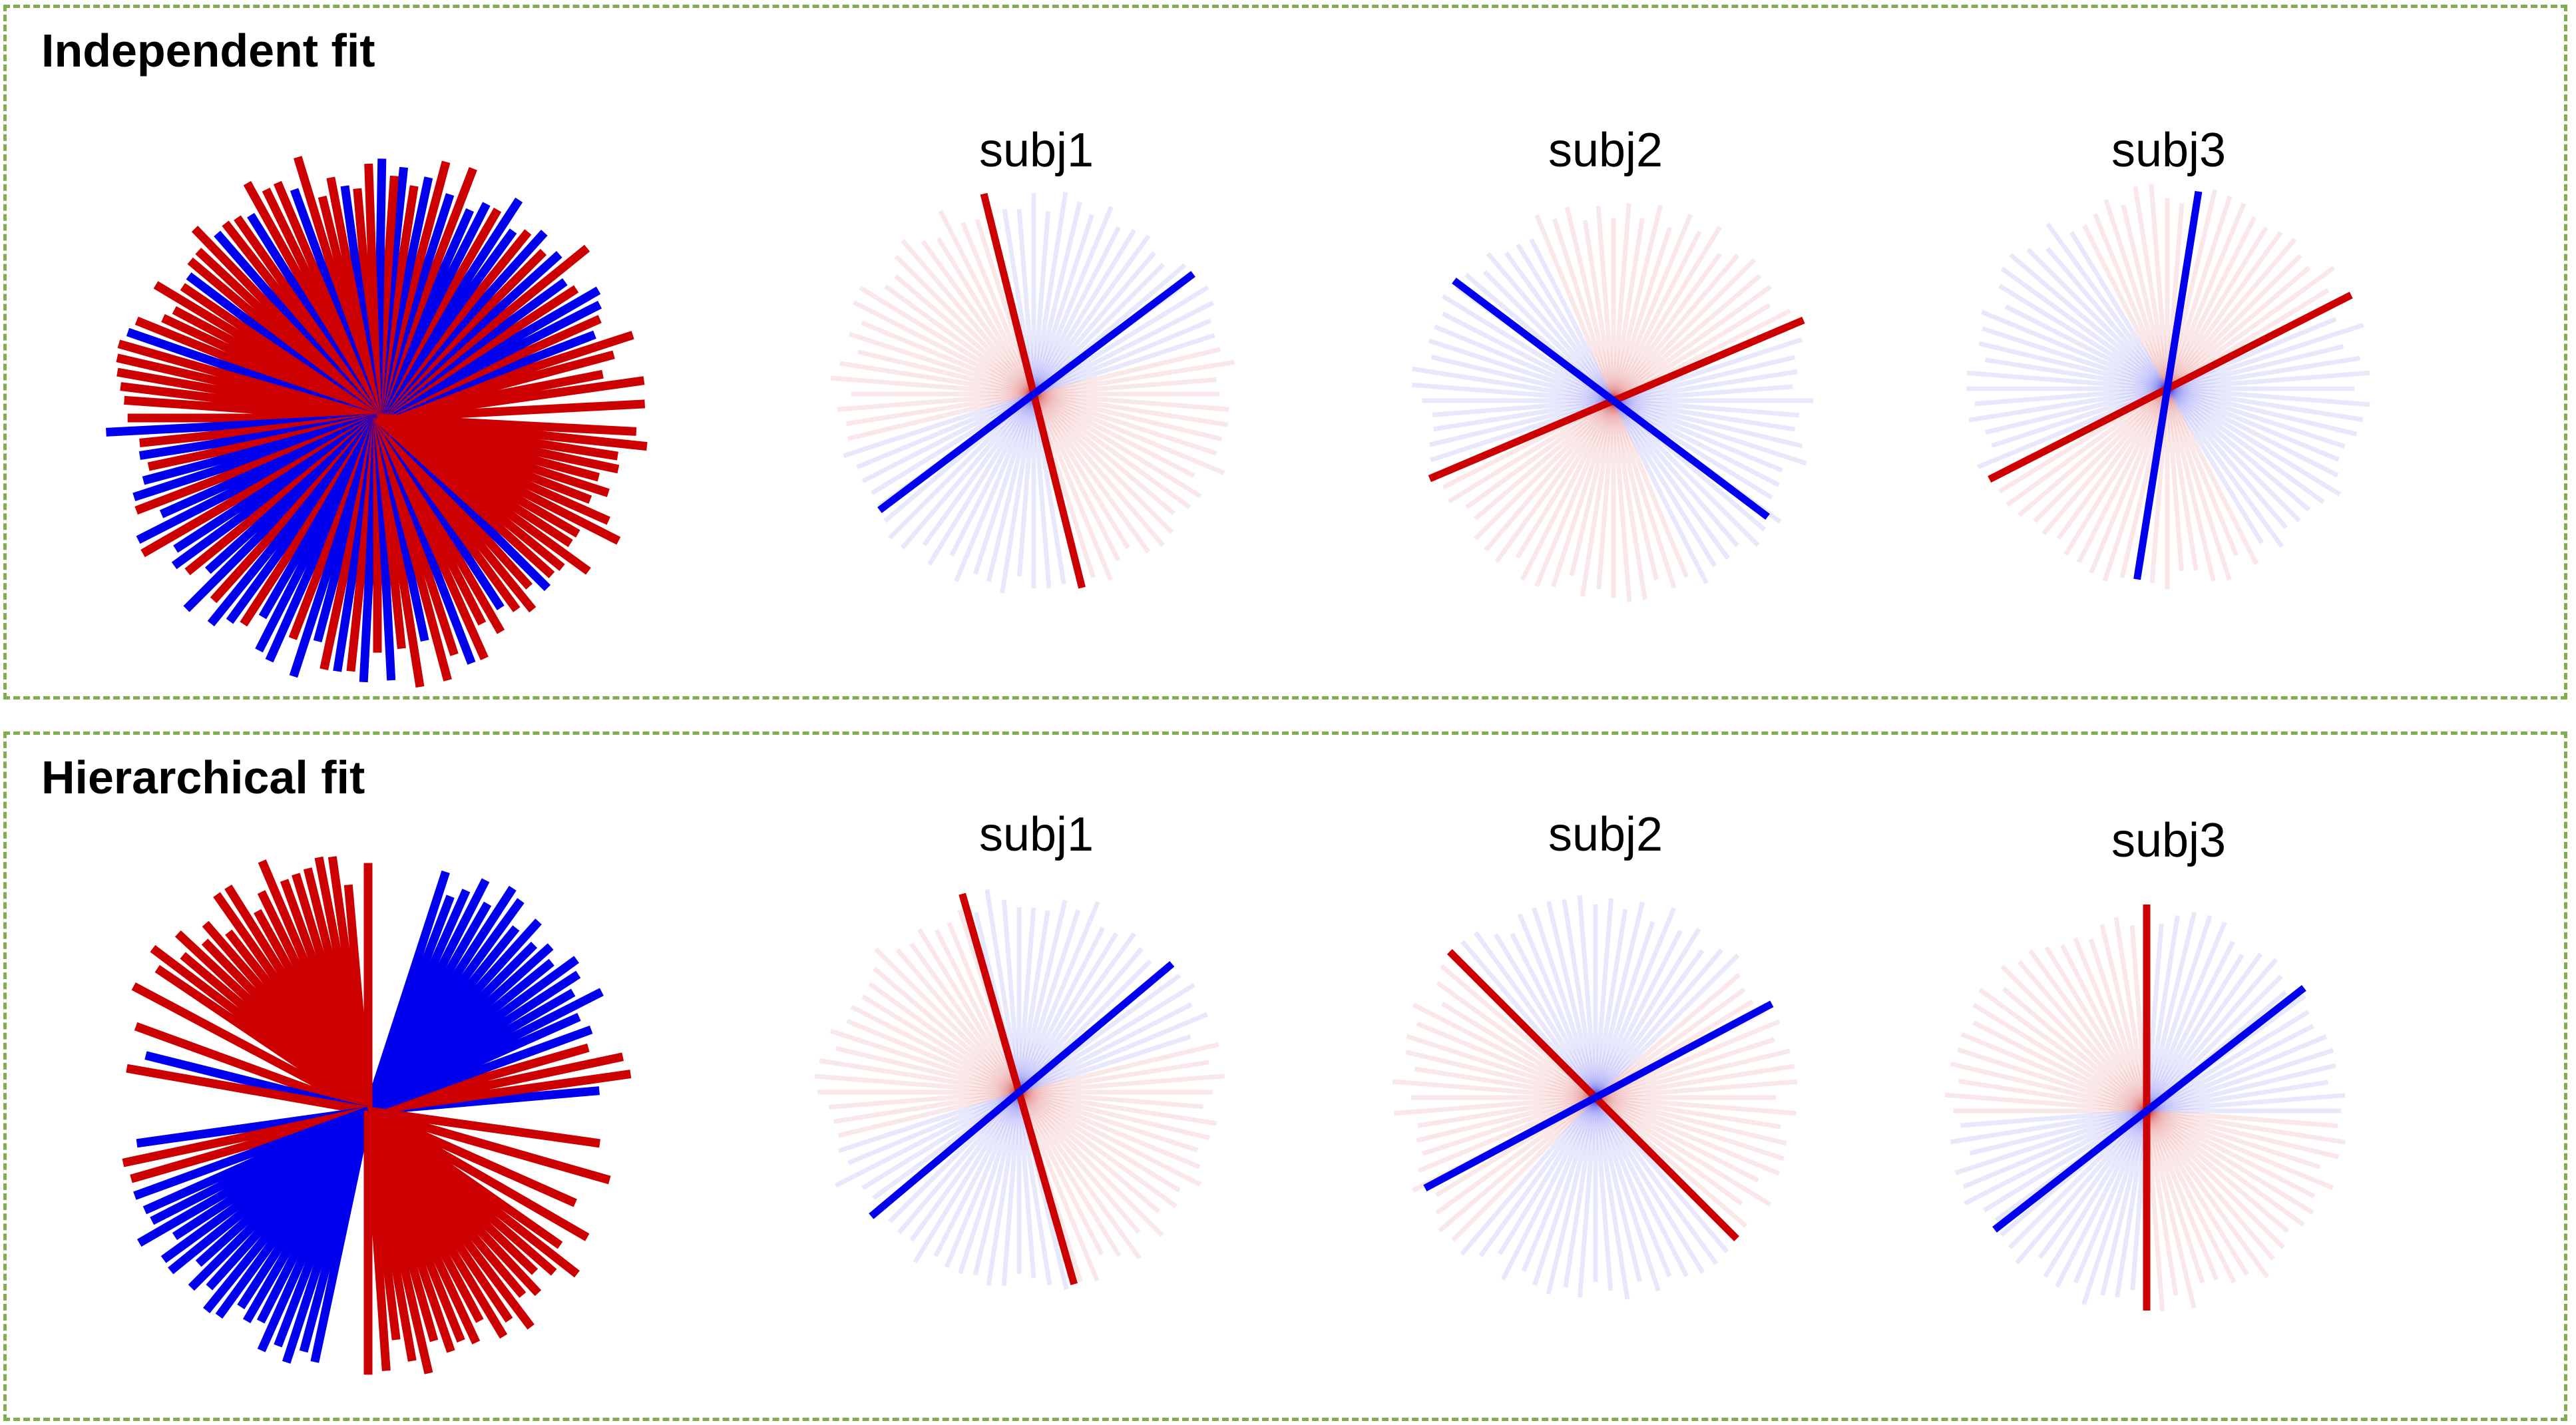 This screenshot has height=1425, width=2576. Describe the element at coordinates (1605, 835) in the screenshot. I see `subject-label: subj2` at that location.